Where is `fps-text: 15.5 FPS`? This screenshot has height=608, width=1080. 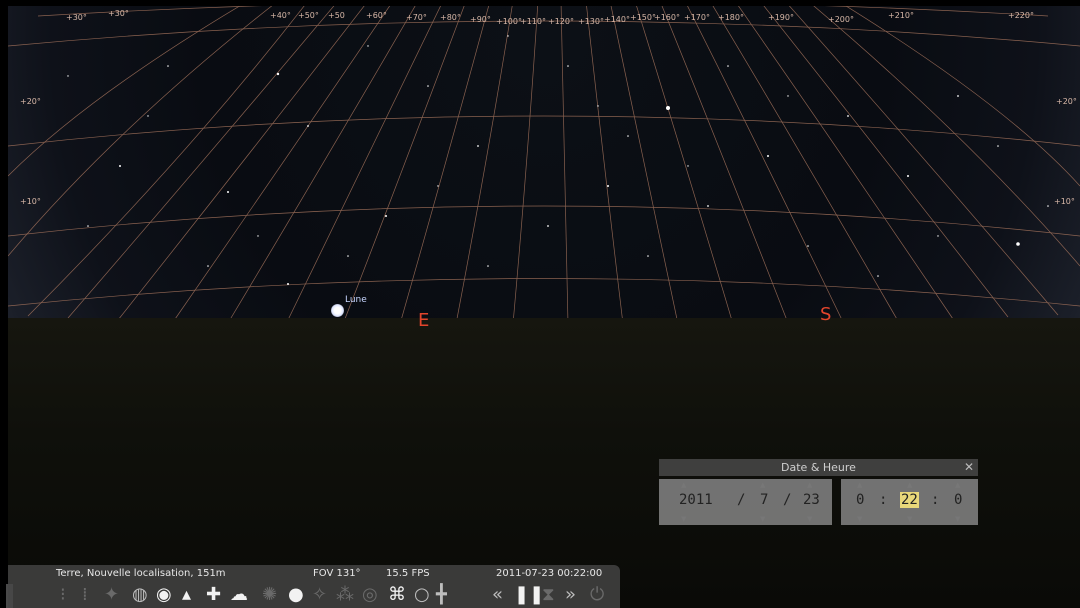
fps-text: 15.5 FPS is located at coordinates (408, 573).